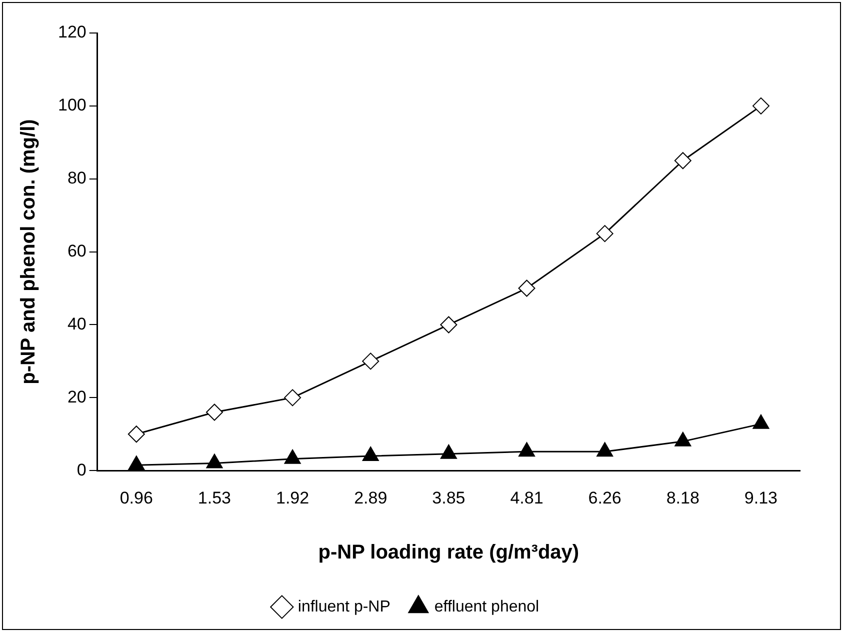 This screenshot has height=632, width=843. I want to click on x-tick-label: 9.13, so click(761, 498).